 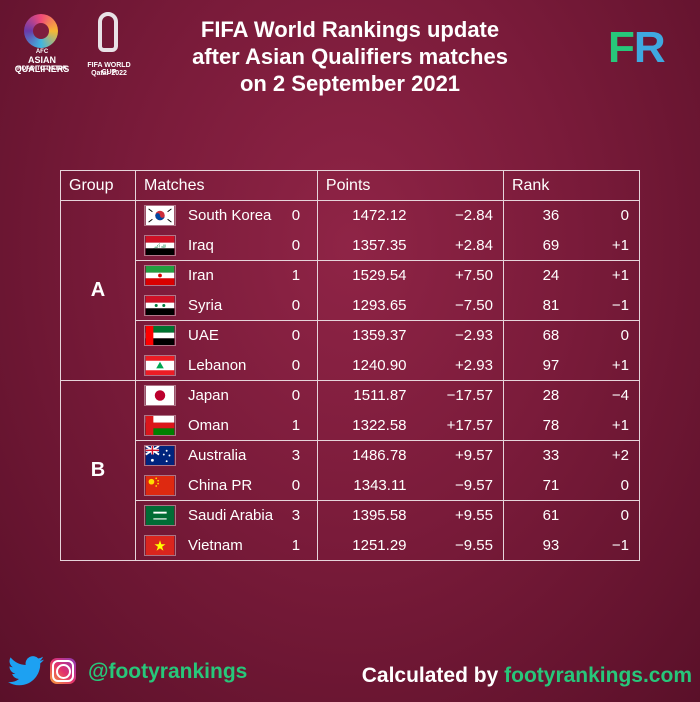 What do you see at coordinates (367, 515) in the screenshot?
I see `points-value: 1395.58` at bounding box center [367, 515].